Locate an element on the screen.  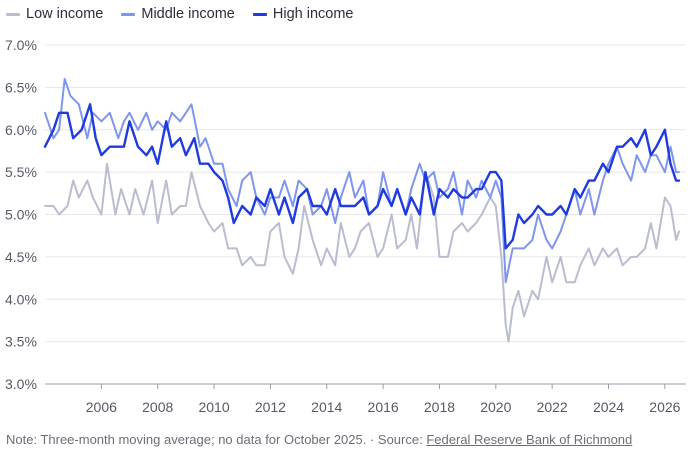
y-tick-label: 5.0% is located at coordinates (21, 215).